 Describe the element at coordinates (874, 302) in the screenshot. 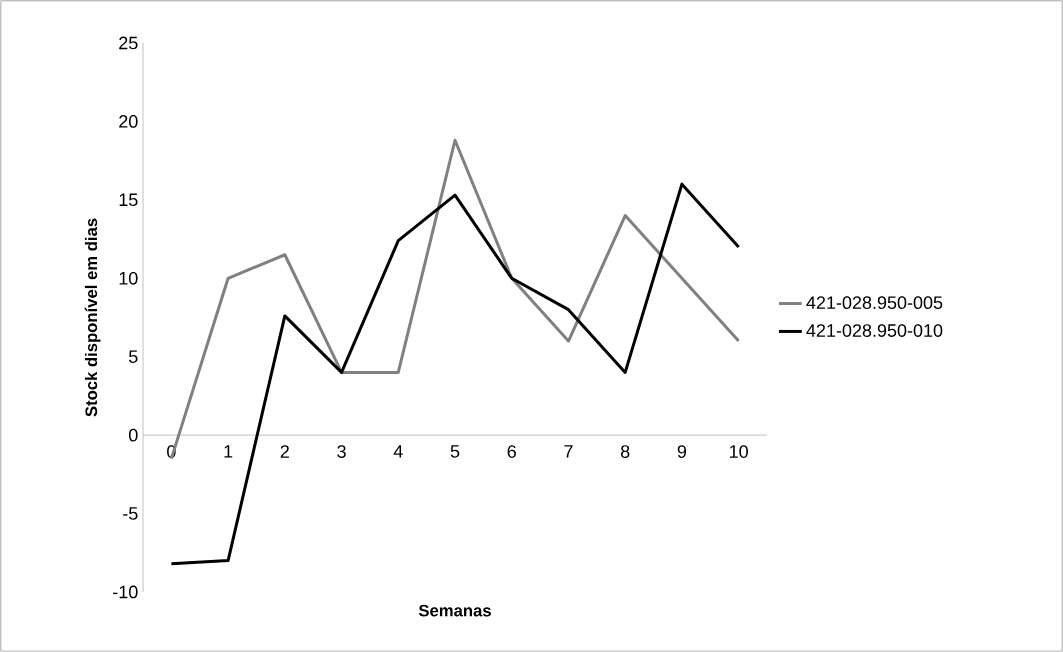

I see `legend-label: 421-028.950-005` at that location.